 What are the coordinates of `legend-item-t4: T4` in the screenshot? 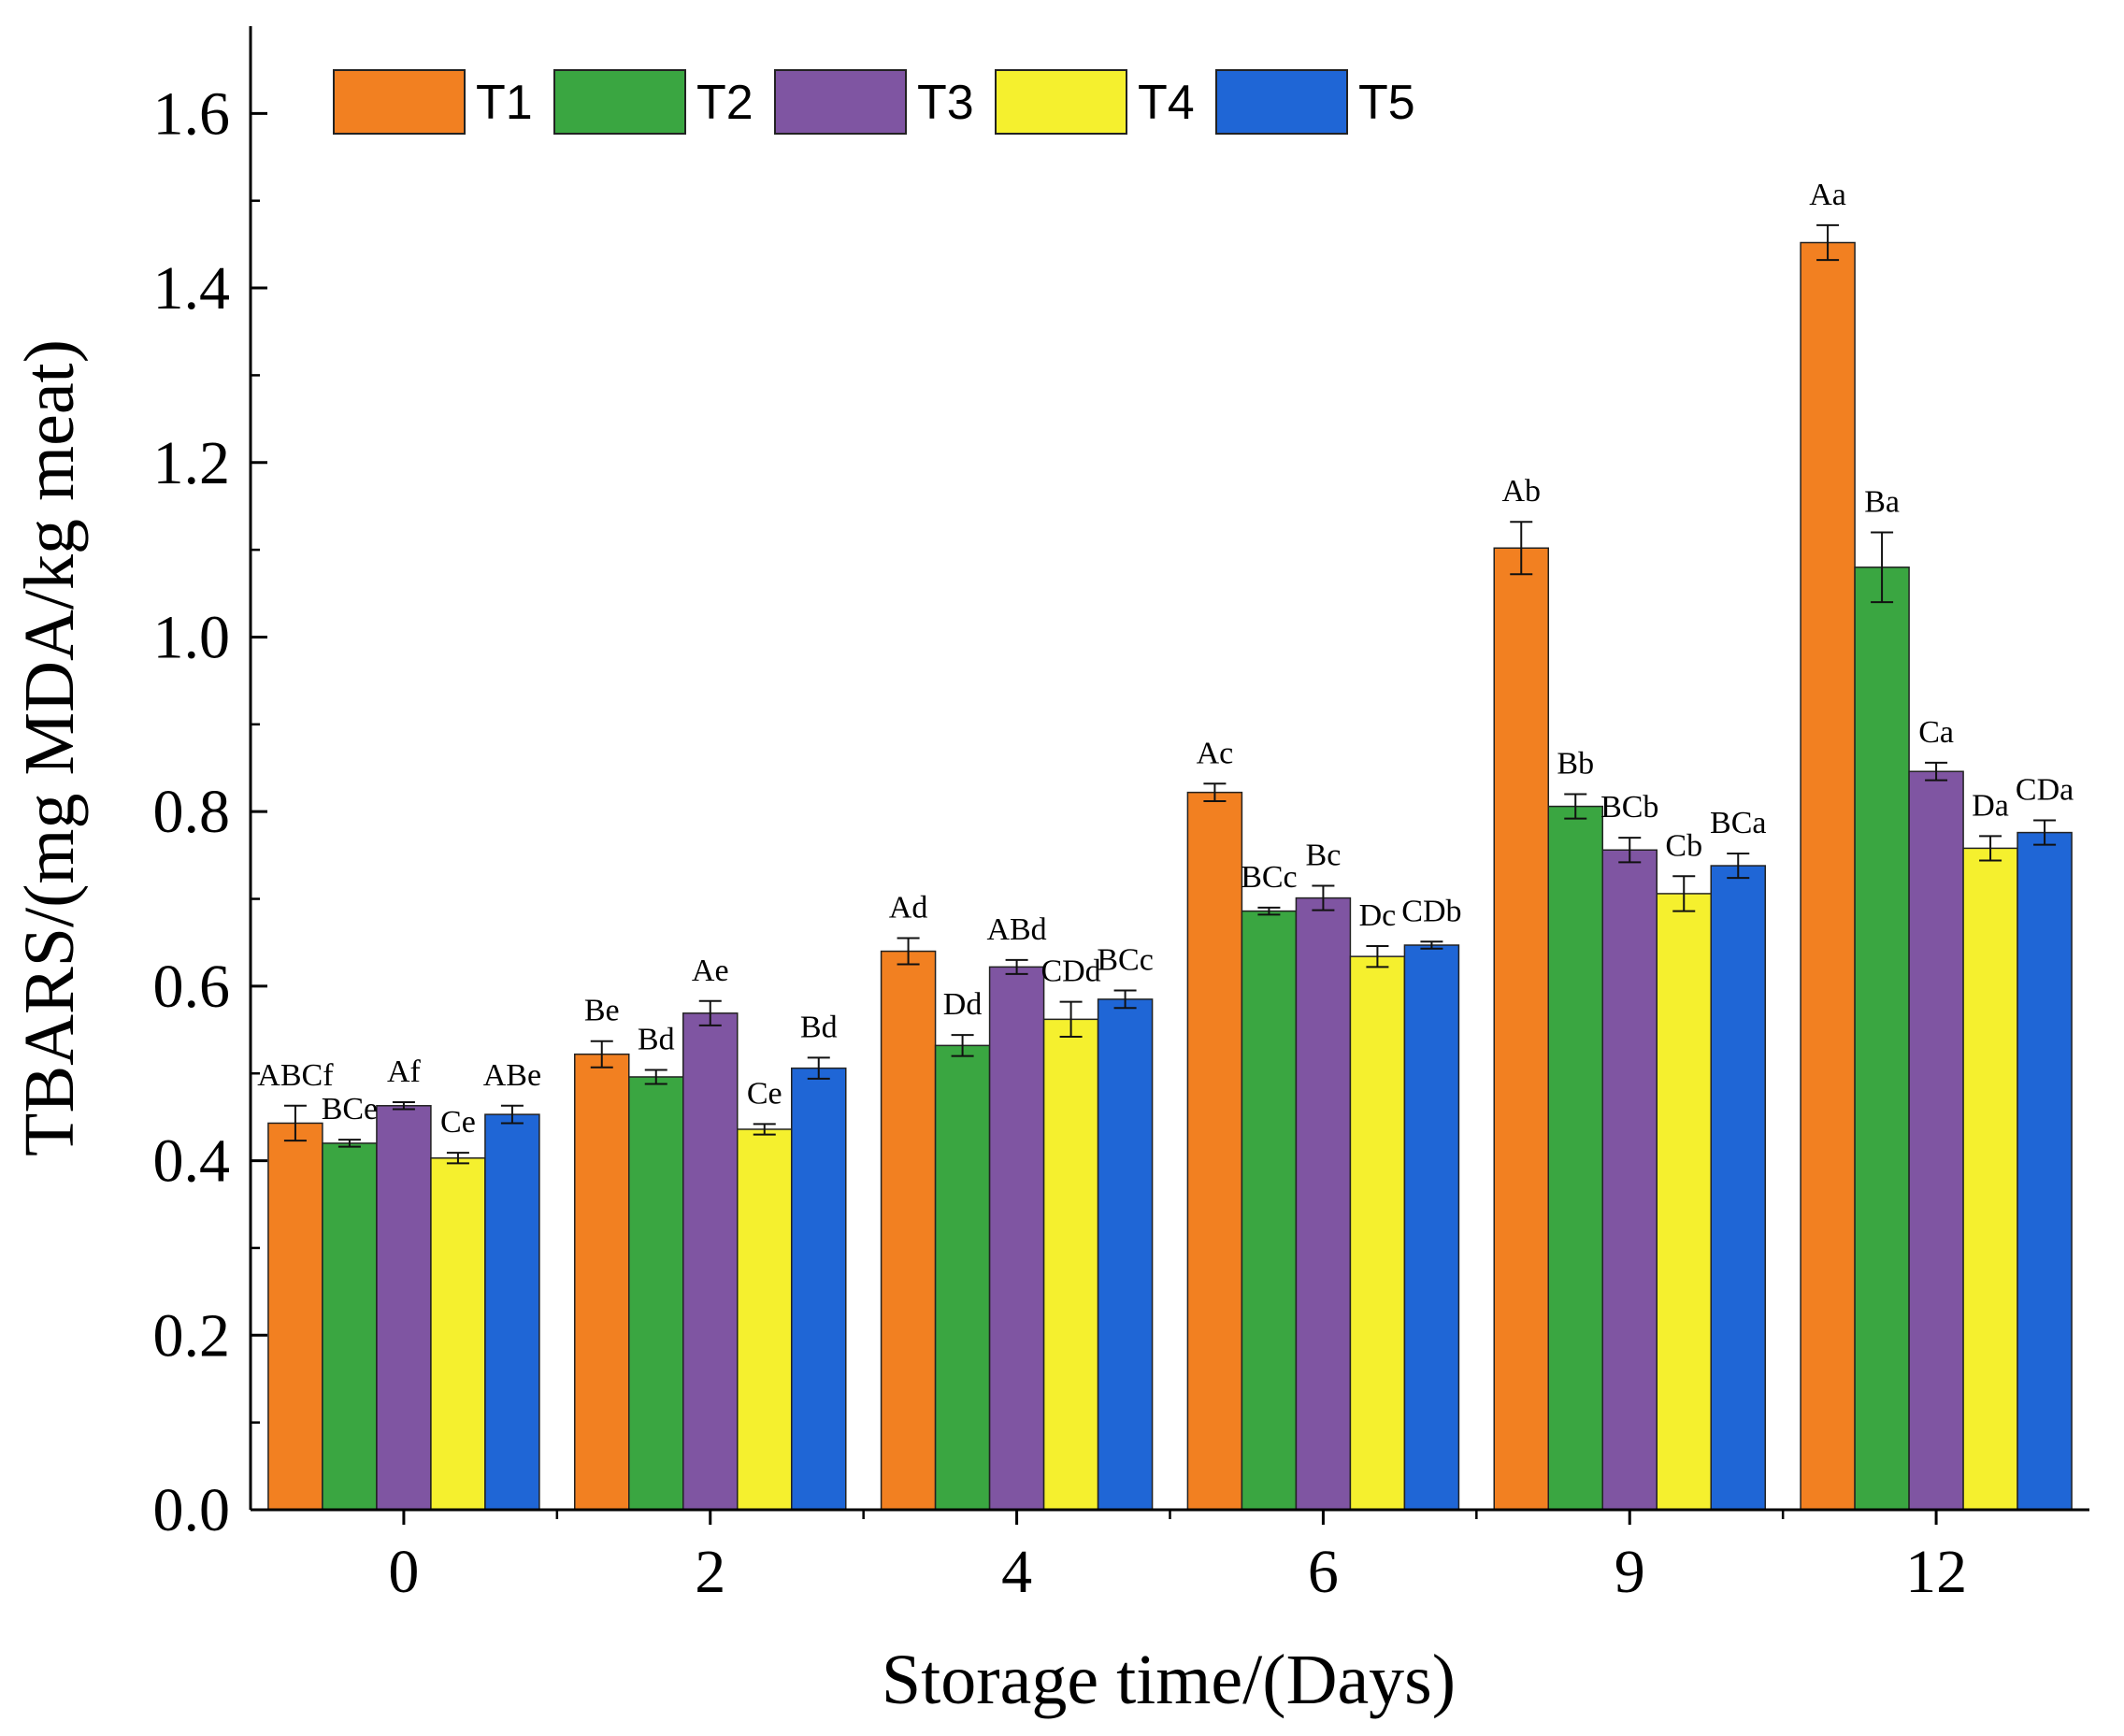 It's located at (1095, 102).